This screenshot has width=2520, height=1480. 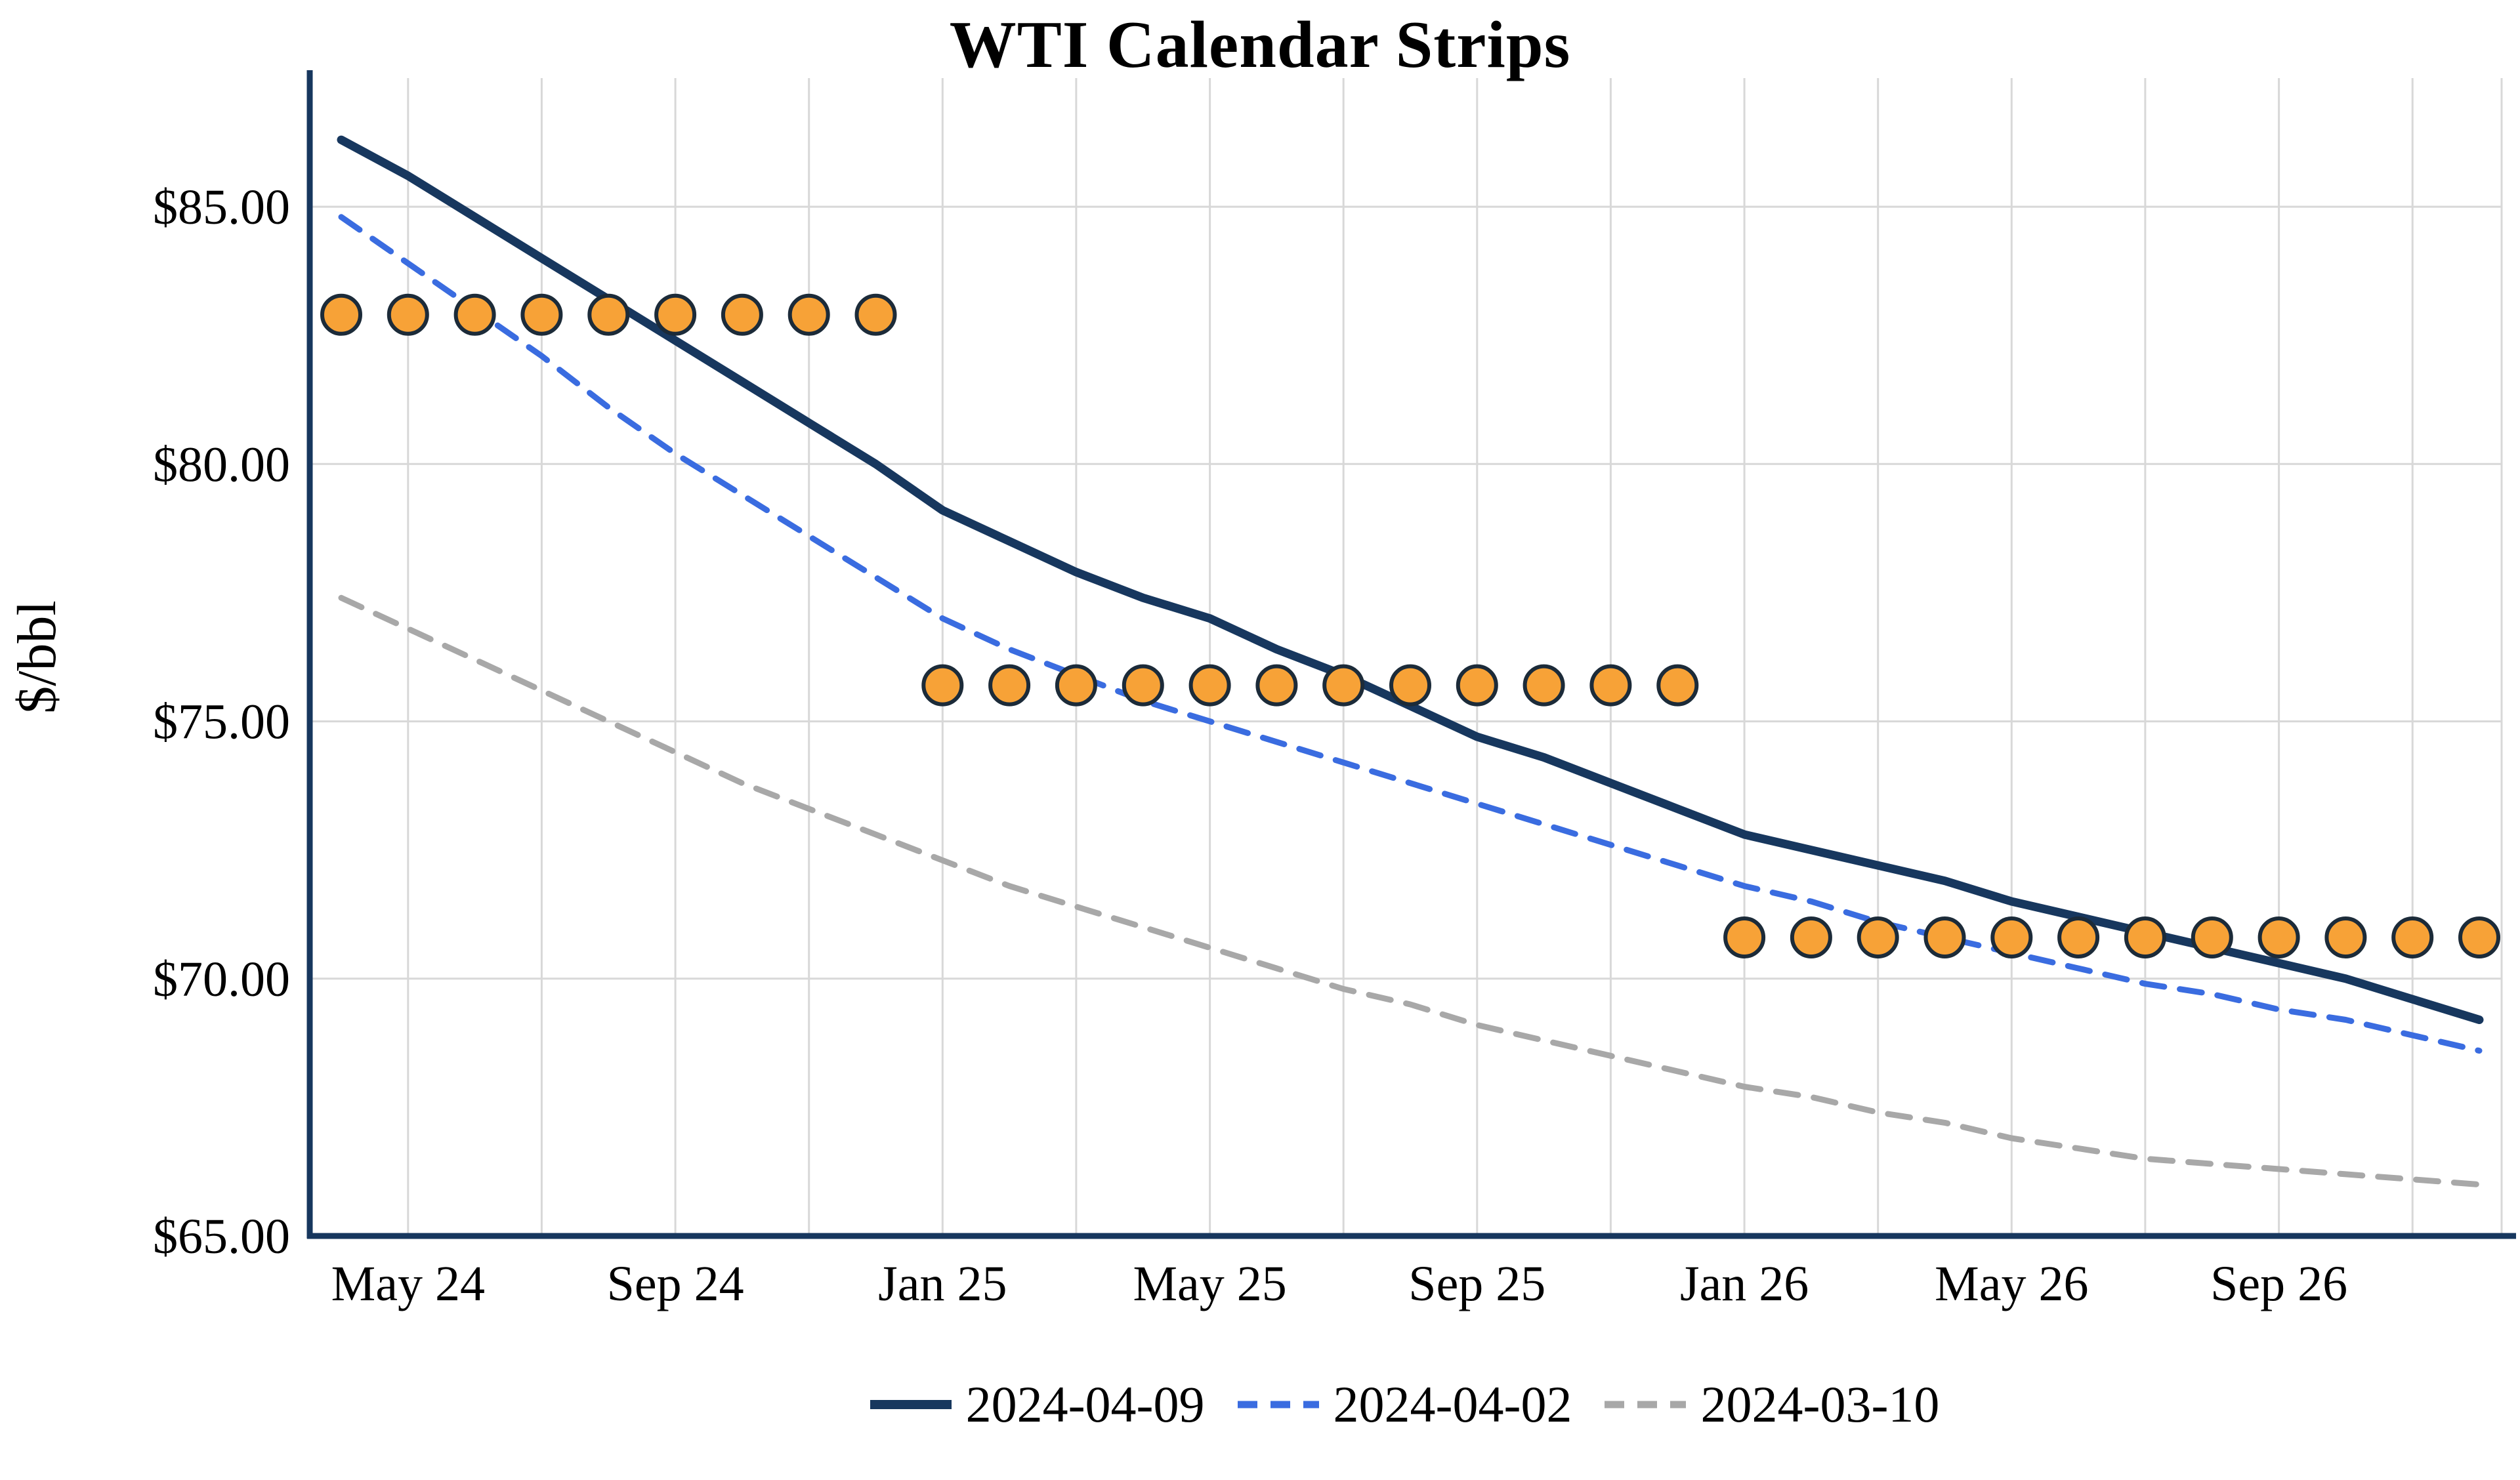 What do you see at coordinates (221, 464) in the screenshot?
I see `y-tick-label: $80.00` at bounding box center [221, 464].